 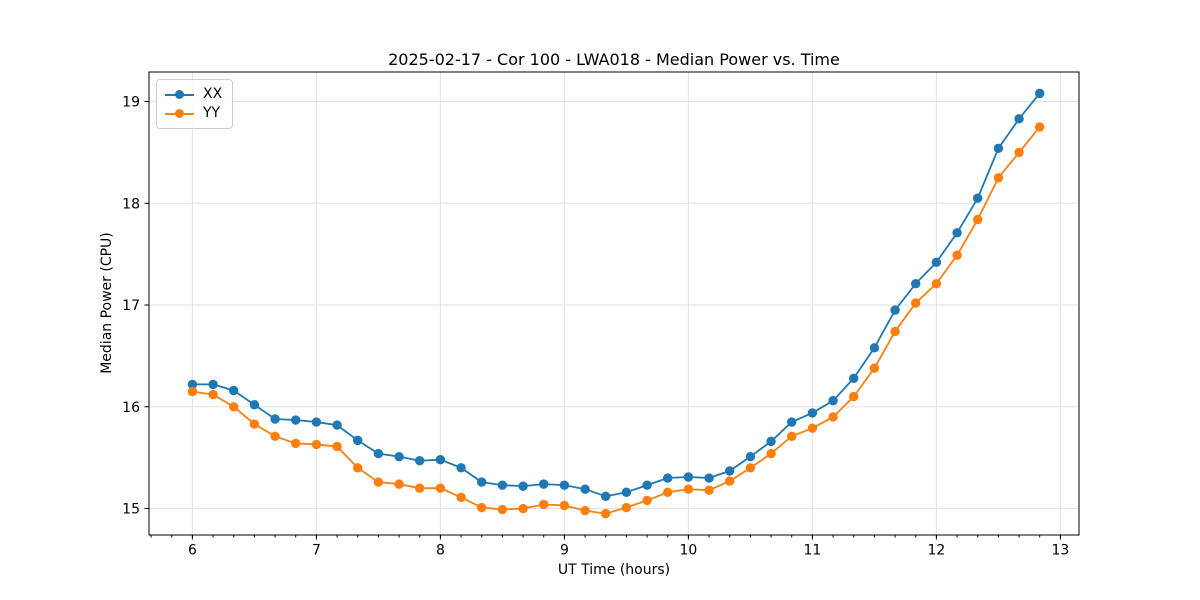 I want to click on yy-line-marker-icon, so click(x=179, y=113).